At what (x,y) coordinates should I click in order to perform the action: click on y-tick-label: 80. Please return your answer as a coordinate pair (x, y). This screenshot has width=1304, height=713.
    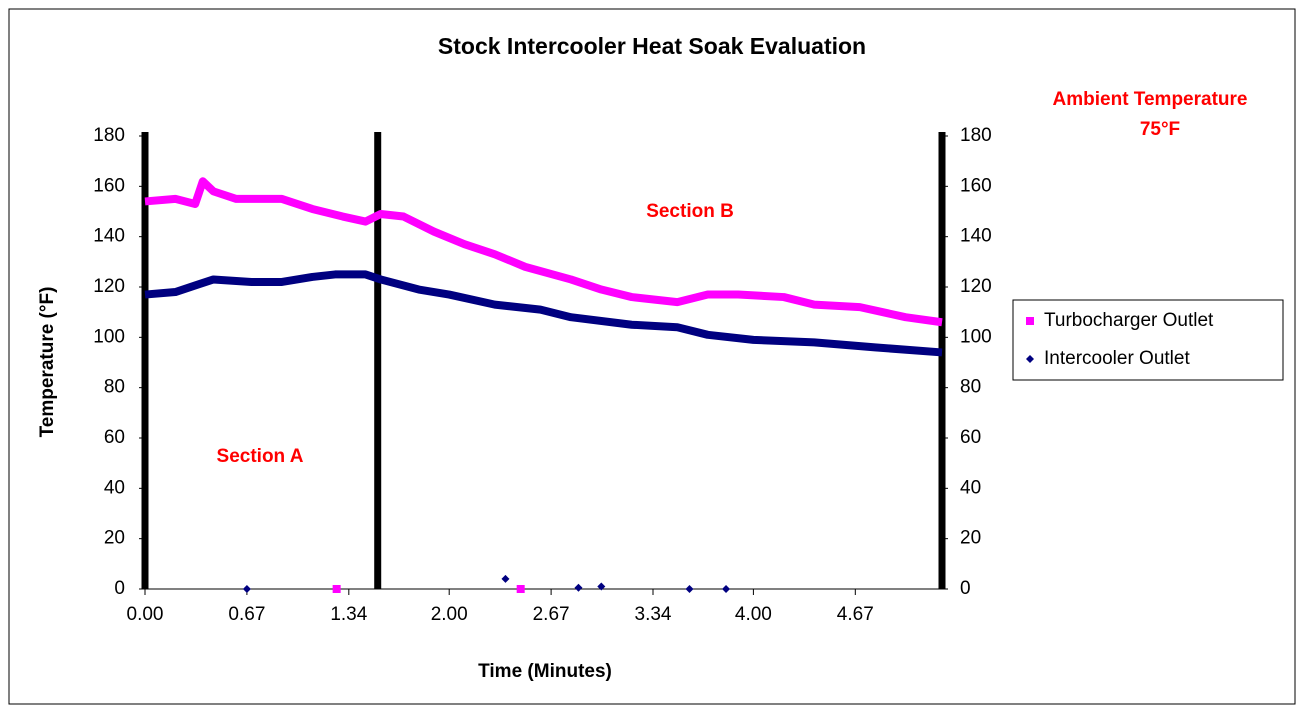
    Looking at the image, I should click on (114, 387).